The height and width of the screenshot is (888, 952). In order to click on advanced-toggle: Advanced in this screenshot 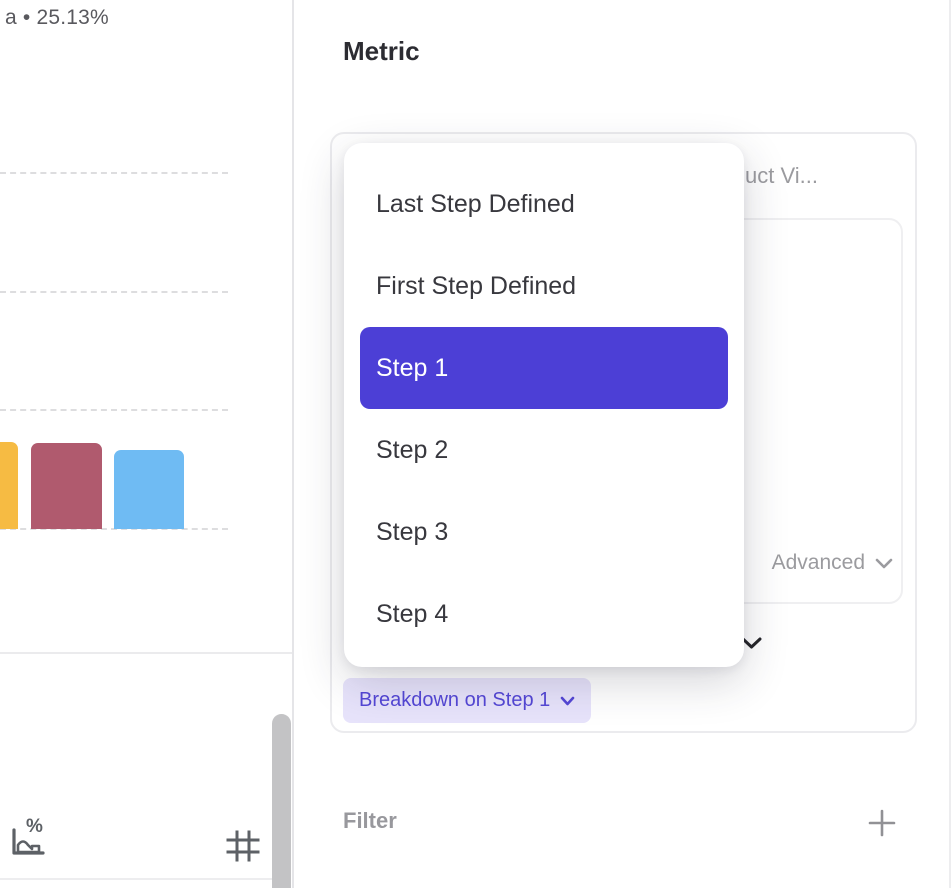, I will do `click(832, 563)`.